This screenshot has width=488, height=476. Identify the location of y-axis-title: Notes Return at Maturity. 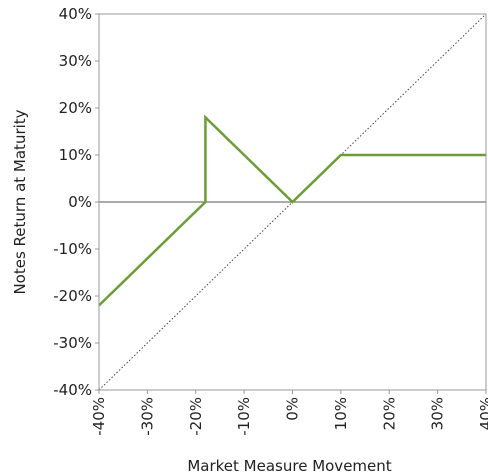
(20, 201).